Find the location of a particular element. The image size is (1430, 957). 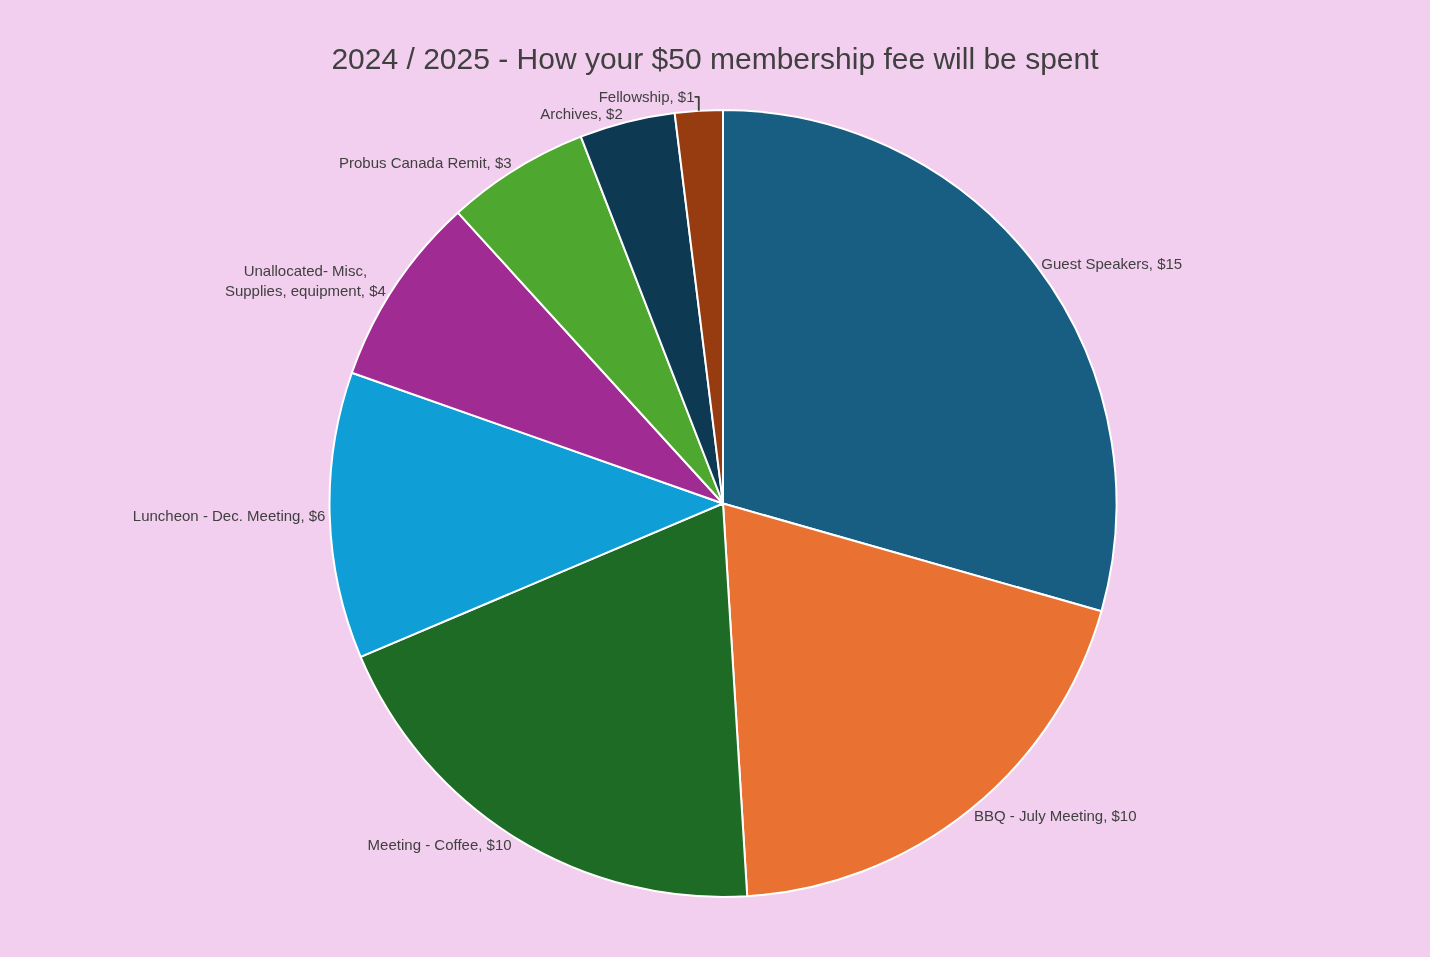

slice-label: Guest Speakers, $15 is located at coordinates (1112, 263).